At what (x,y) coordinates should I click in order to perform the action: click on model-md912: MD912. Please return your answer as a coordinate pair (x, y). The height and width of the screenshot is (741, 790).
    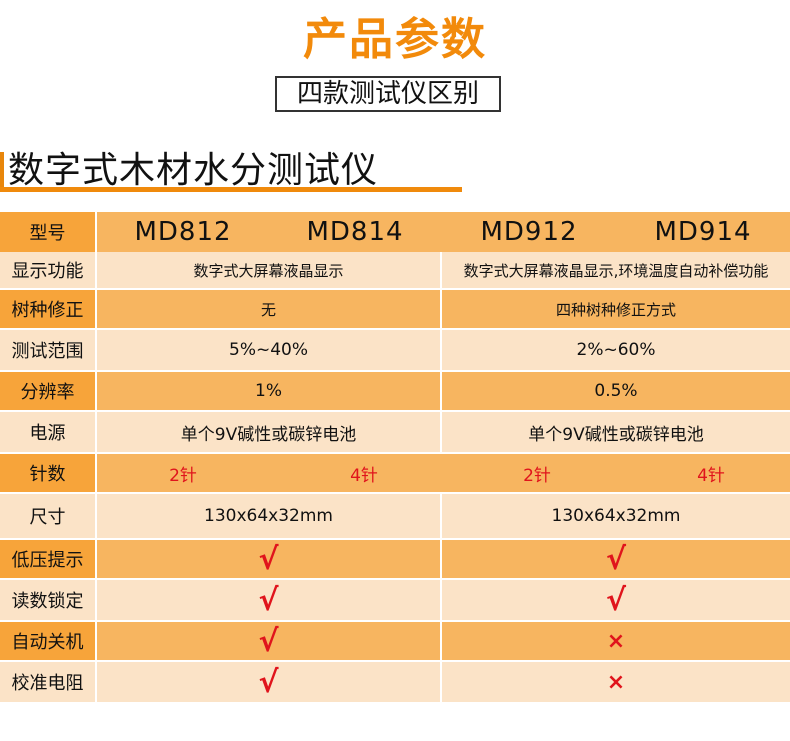
    Looking at the image, I should click on (529, 232).